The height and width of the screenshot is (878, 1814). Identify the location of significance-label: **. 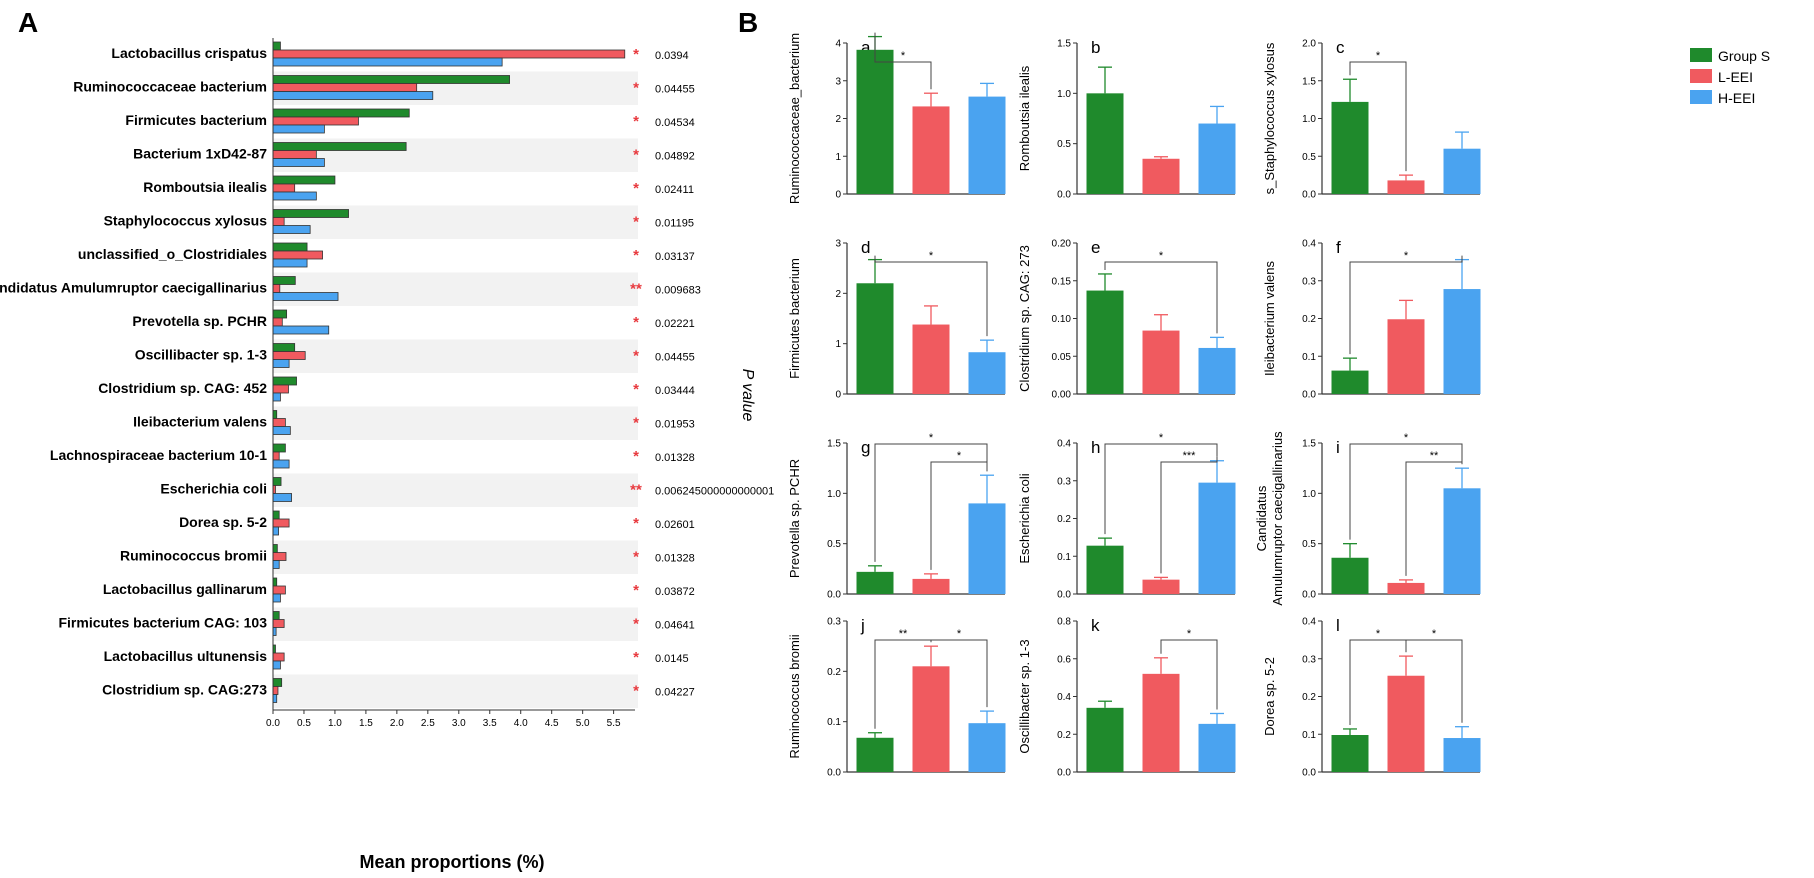
(1434, 456).